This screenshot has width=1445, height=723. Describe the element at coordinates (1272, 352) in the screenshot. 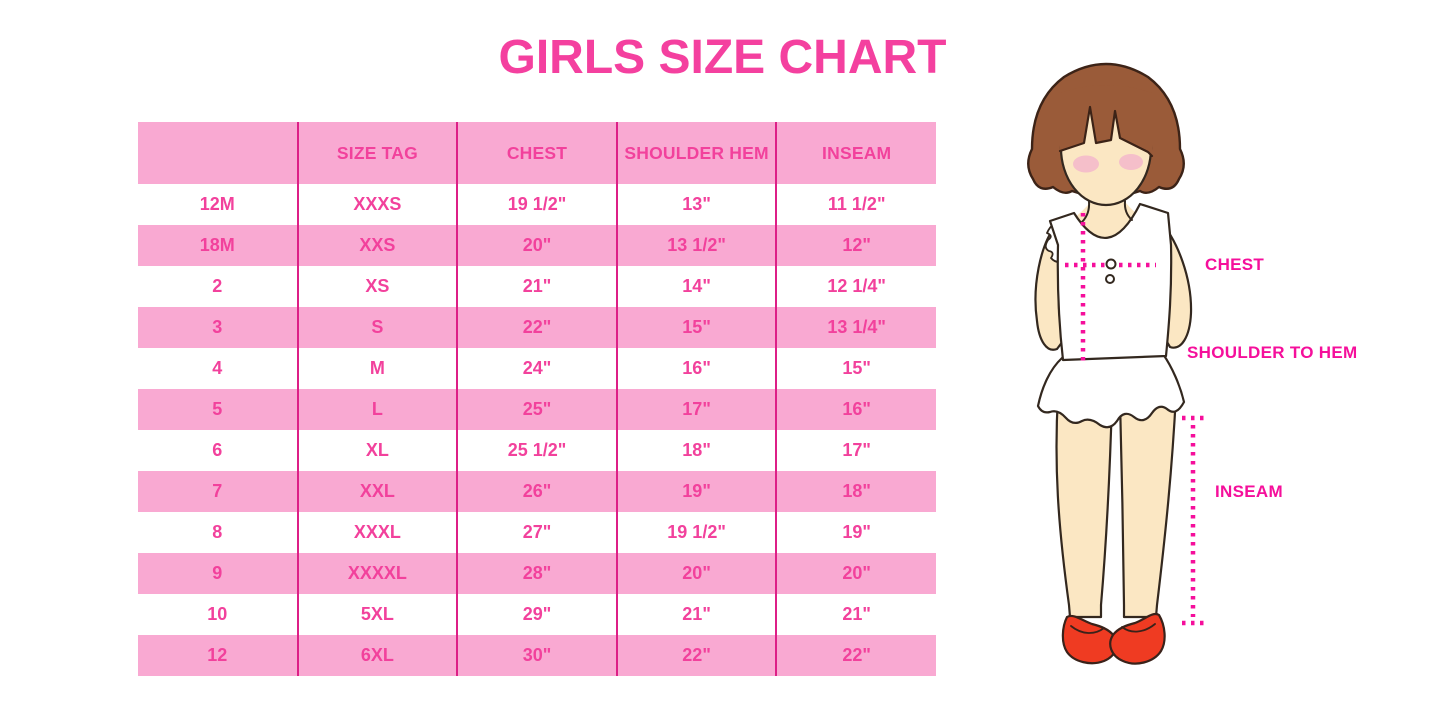

I see `shoulder-to-hem-label: SHOULDER TO HEM` at that location.